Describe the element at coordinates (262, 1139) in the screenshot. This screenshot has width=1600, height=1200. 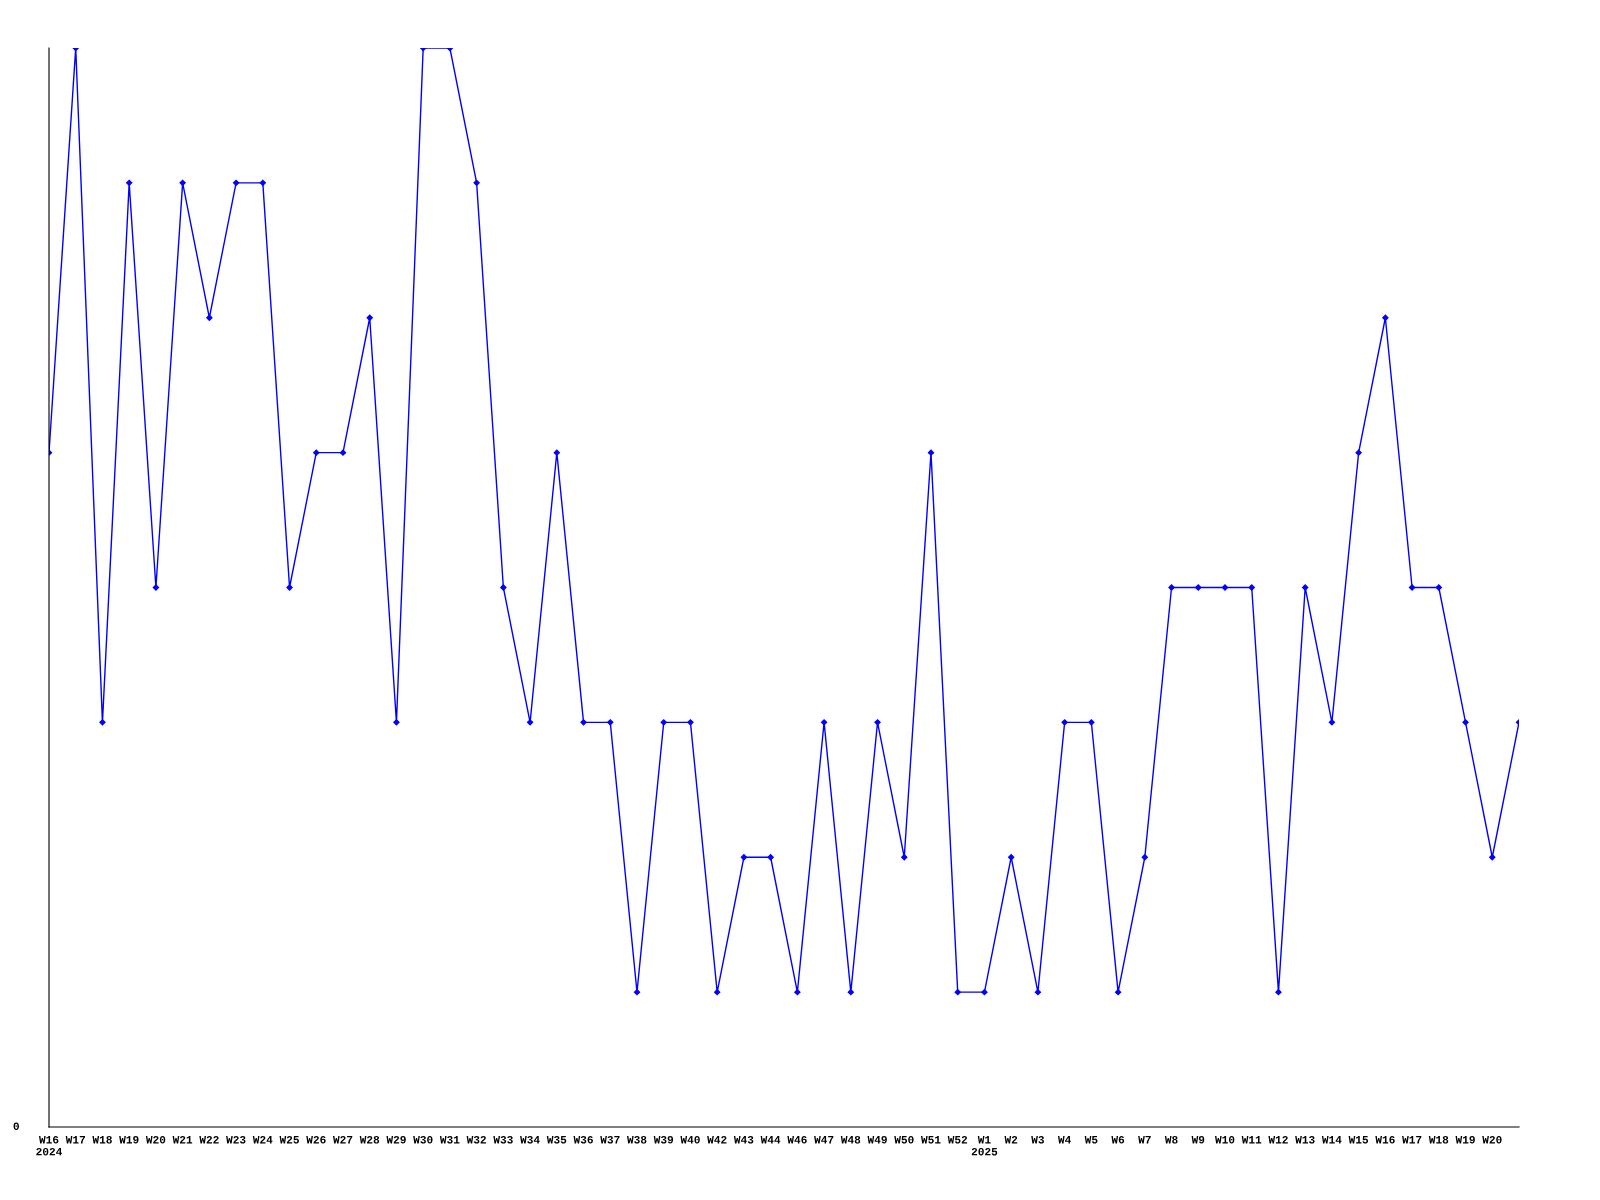
I see `x-tick-label: W24` at that location.